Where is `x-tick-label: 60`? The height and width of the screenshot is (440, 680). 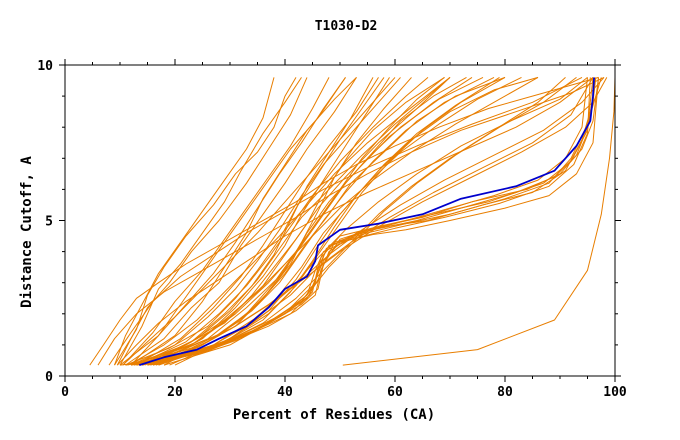 x-tick-label: 60 is located at coordinates (395, 392).